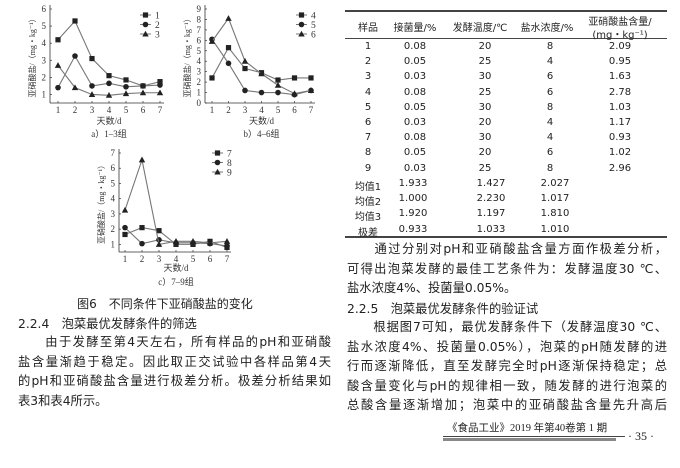 The height and width of the screenshot is (468, 680). What do you see at coordinates (641, 436) in the screenshot?
I see `page-number: · 35 ·` at bounding box center [641, 436].